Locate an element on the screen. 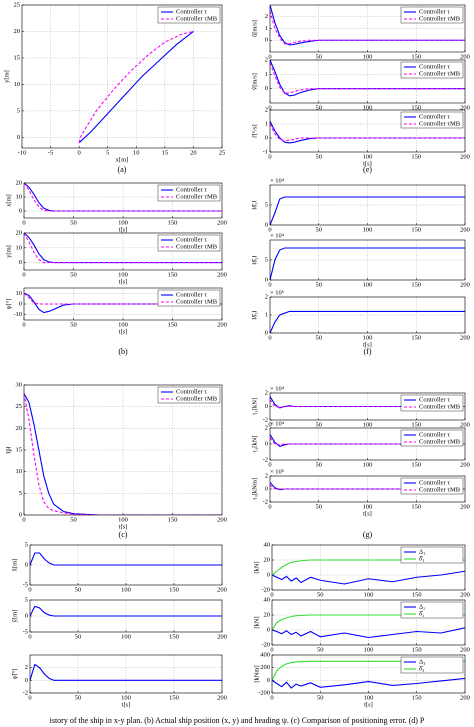 This screenshot has width=474, height=727. y-axis-label: τ₃[kNm] is located at coordinates (254, 489).